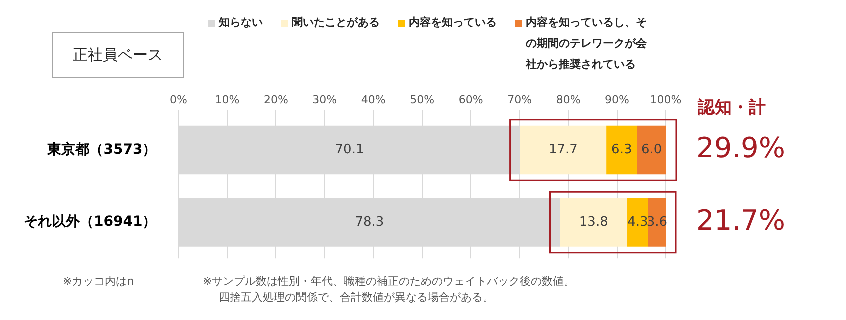 The width and height of the screenshot is (846, 320). What do you see at coordinates (741, 148) in the screenshot?
I see `text: 29.9%` at bounding box center [741, 148].